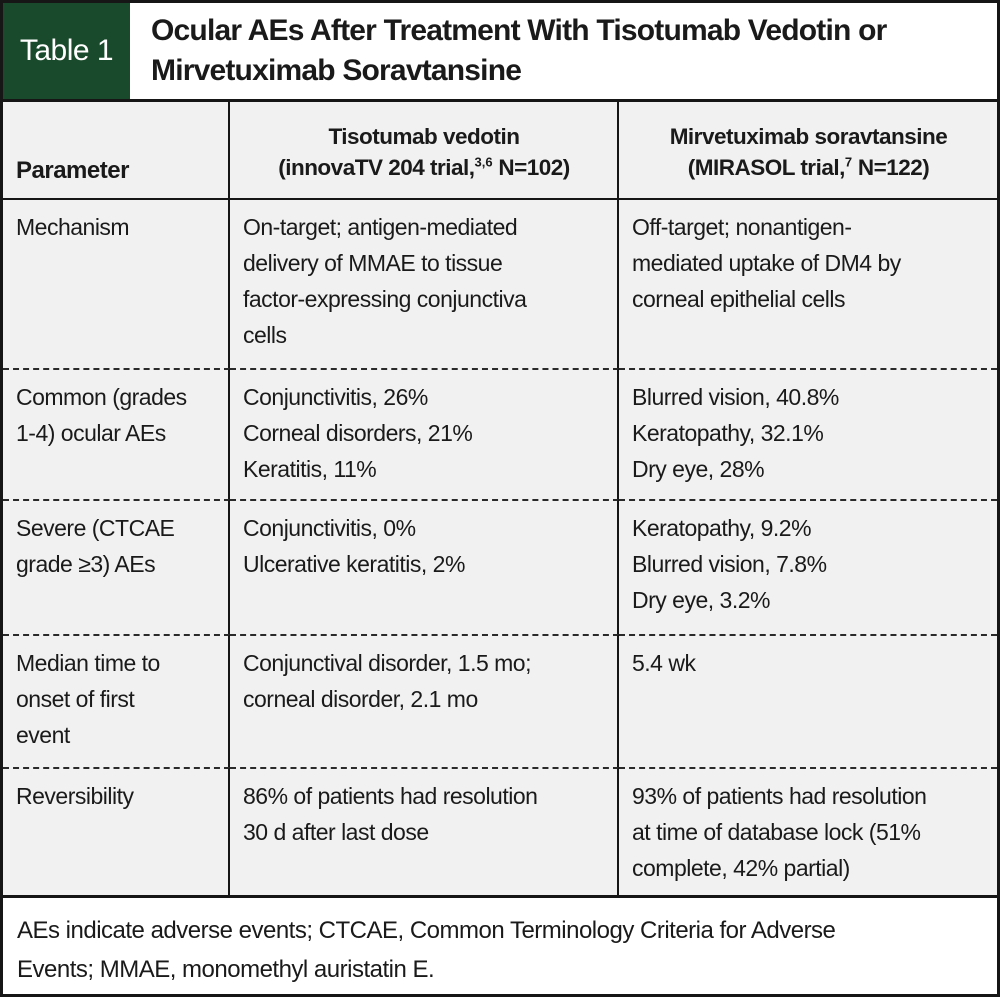  I want to click on row-severe-aes-parameter: Severe (CTCAE grade ≥3) AEs, so click(116, 566).